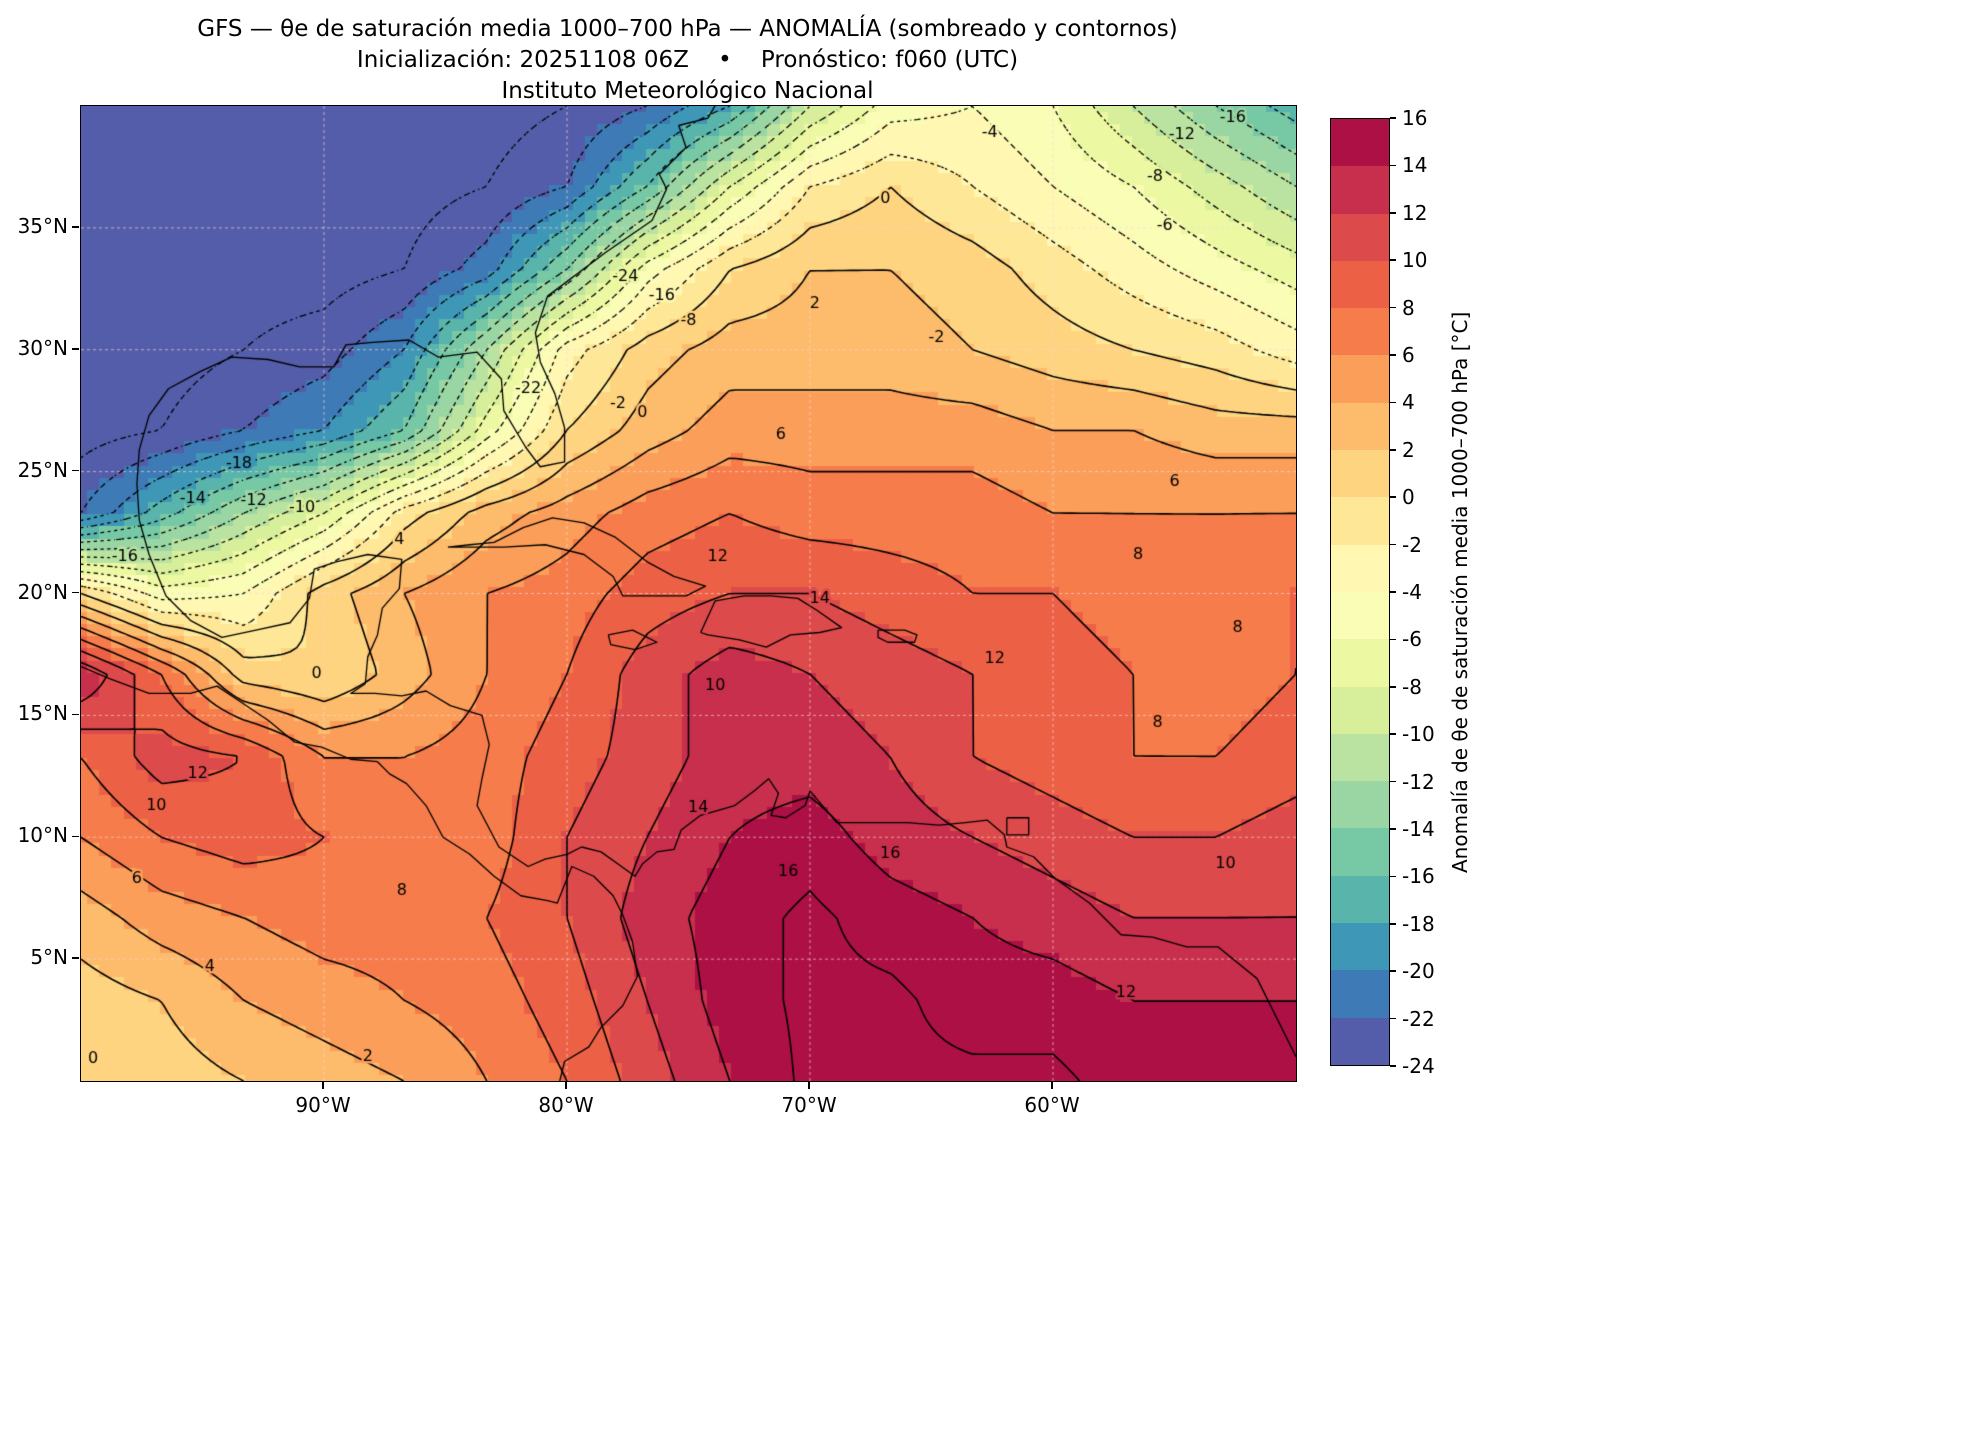 The height and width of the screenshot is (1440, 1980). I want to click on y-tick-label: 10°N, so click(42, 835).